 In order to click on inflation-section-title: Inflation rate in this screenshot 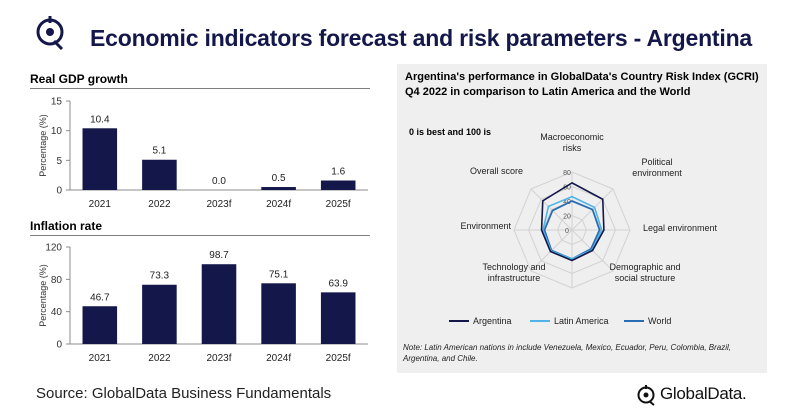, I will do `click(66, 226)`.